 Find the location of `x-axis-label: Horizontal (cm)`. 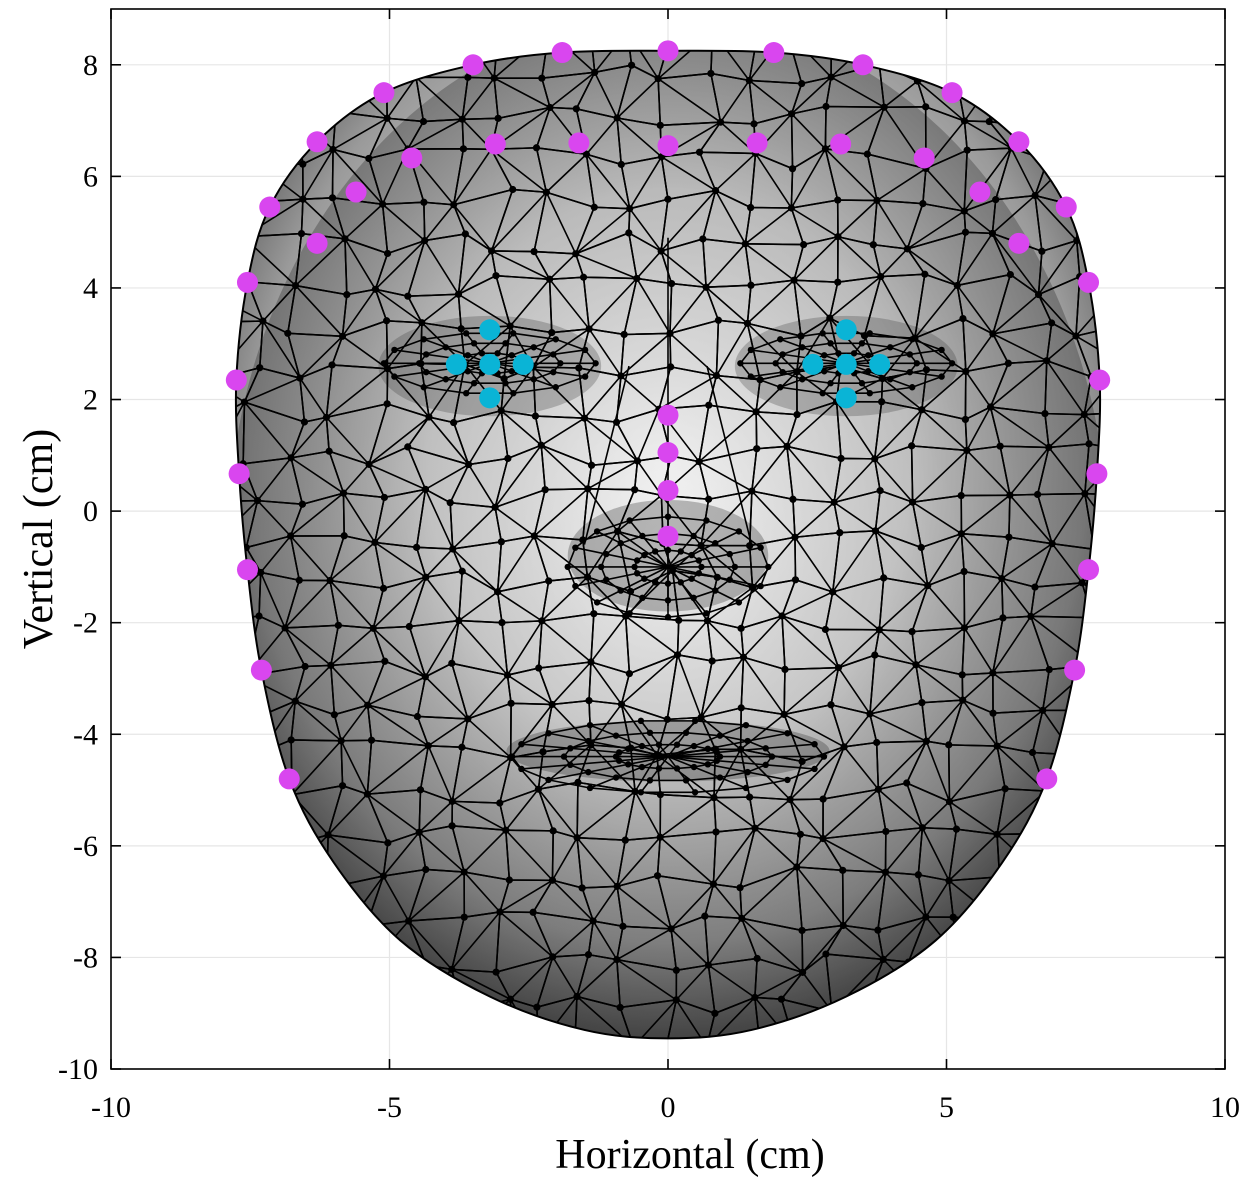

x-axis-label: Horizontal (cm) is located at coordinates (689, 1155).